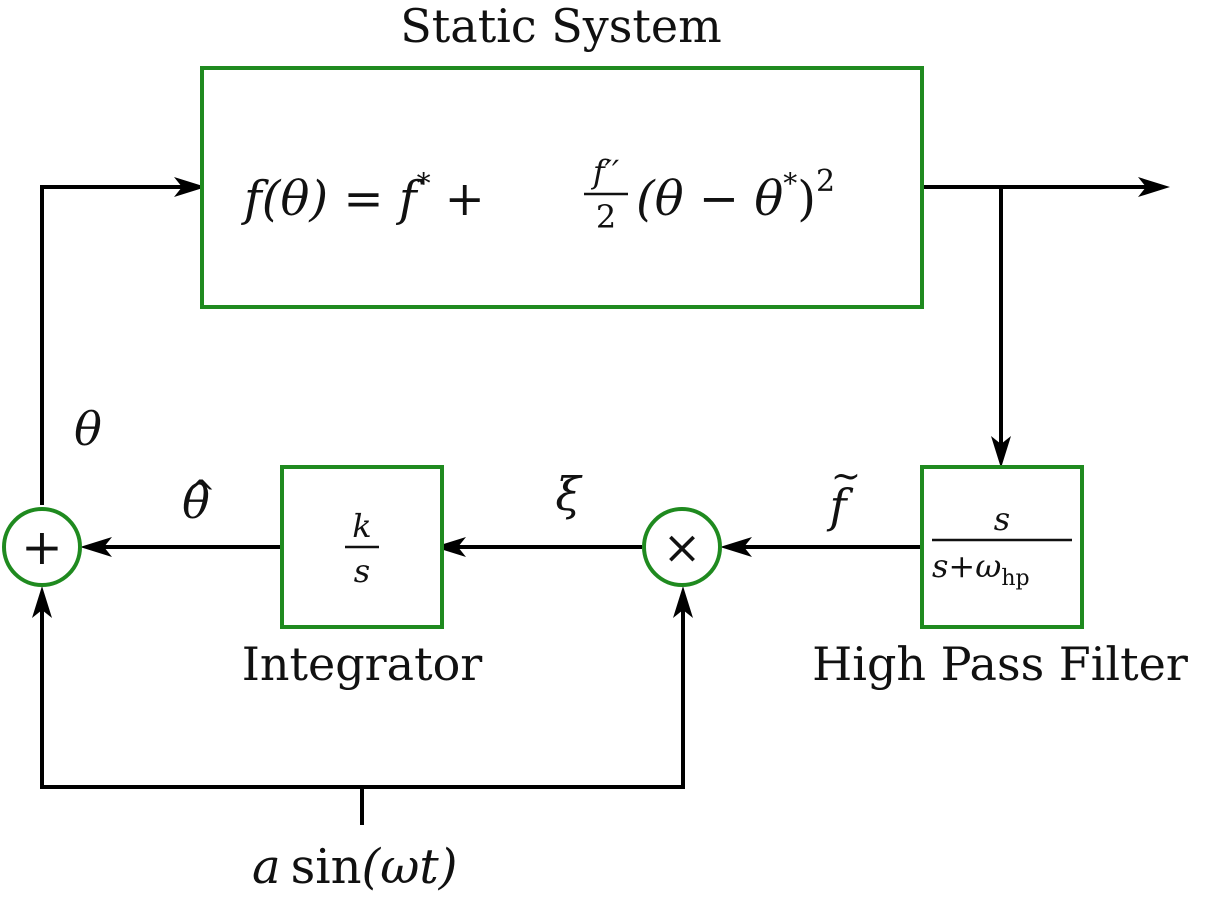 This screenshot has height=898, width=1217. Describe the element at coordinates (201, 494) in the screenshot. I see `signal-theta-hat-accent: ^` at that location.